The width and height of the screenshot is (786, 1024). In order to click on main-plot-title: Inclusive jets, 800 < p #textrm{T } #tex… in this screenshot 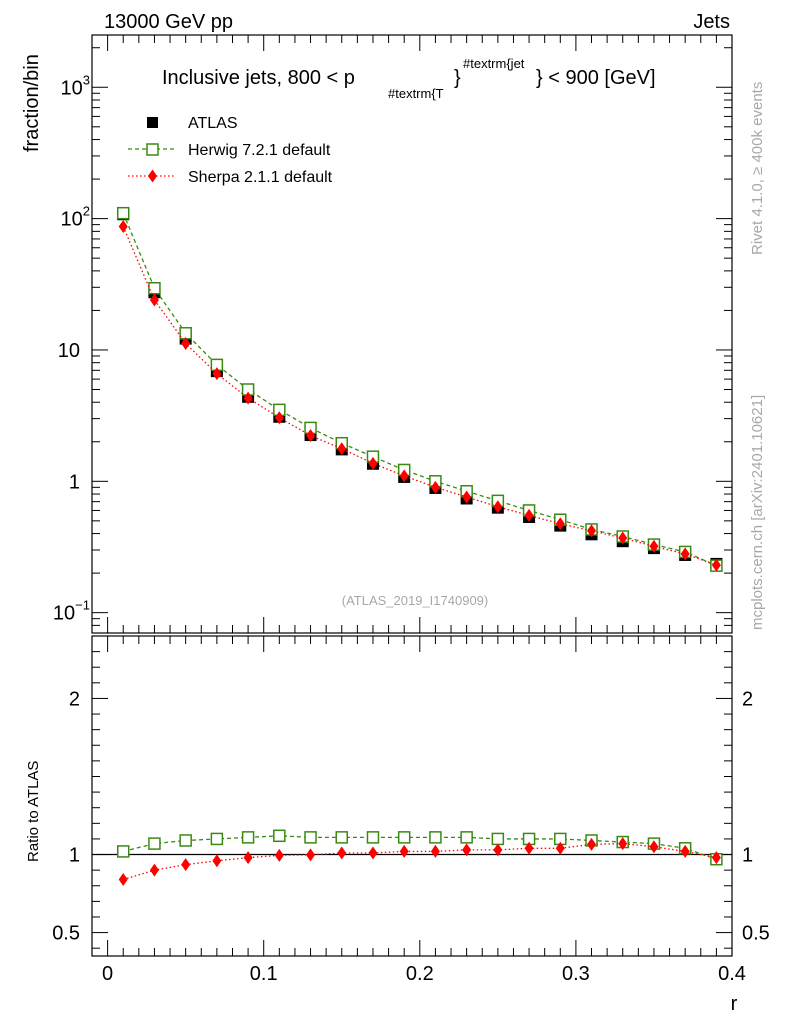, I will do `click(409, 78)`.